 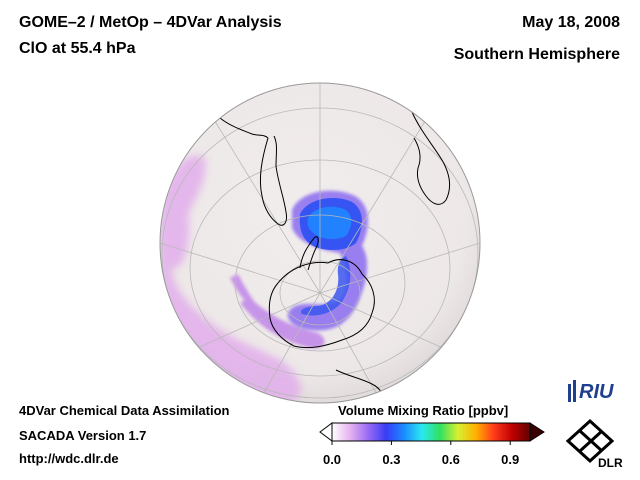 What do you see at coordinates (332, 459) in the screenshot?
I see `colorbar-tick-label: 0.0` at bounding box center [332, 459].